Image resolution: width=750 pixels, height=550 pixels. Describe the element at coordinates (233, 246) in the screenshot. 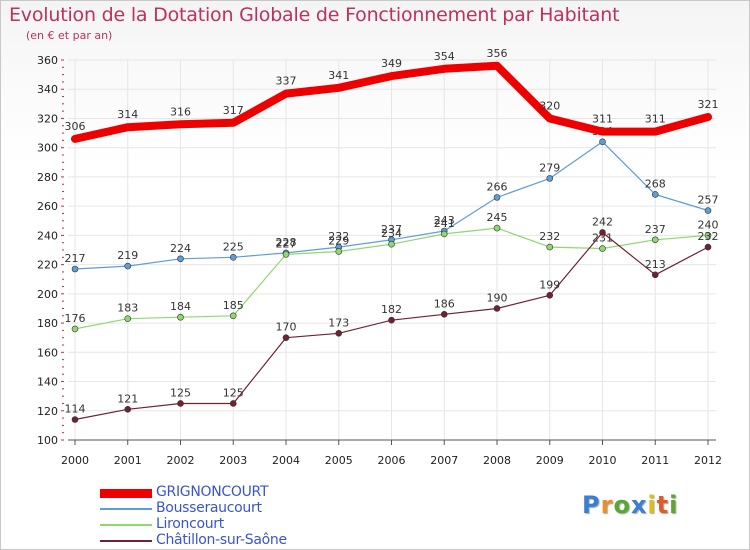

I see `data-label: 225` at that location.